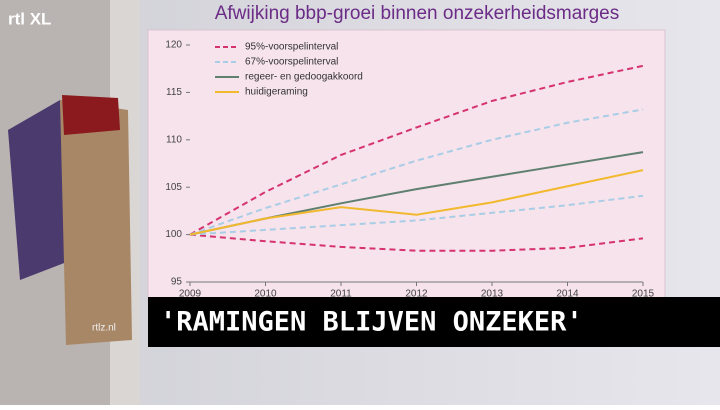  Describe the element at coordinates (173, 234) in the screenshot. I see `y-tick-label: 100` at that location.